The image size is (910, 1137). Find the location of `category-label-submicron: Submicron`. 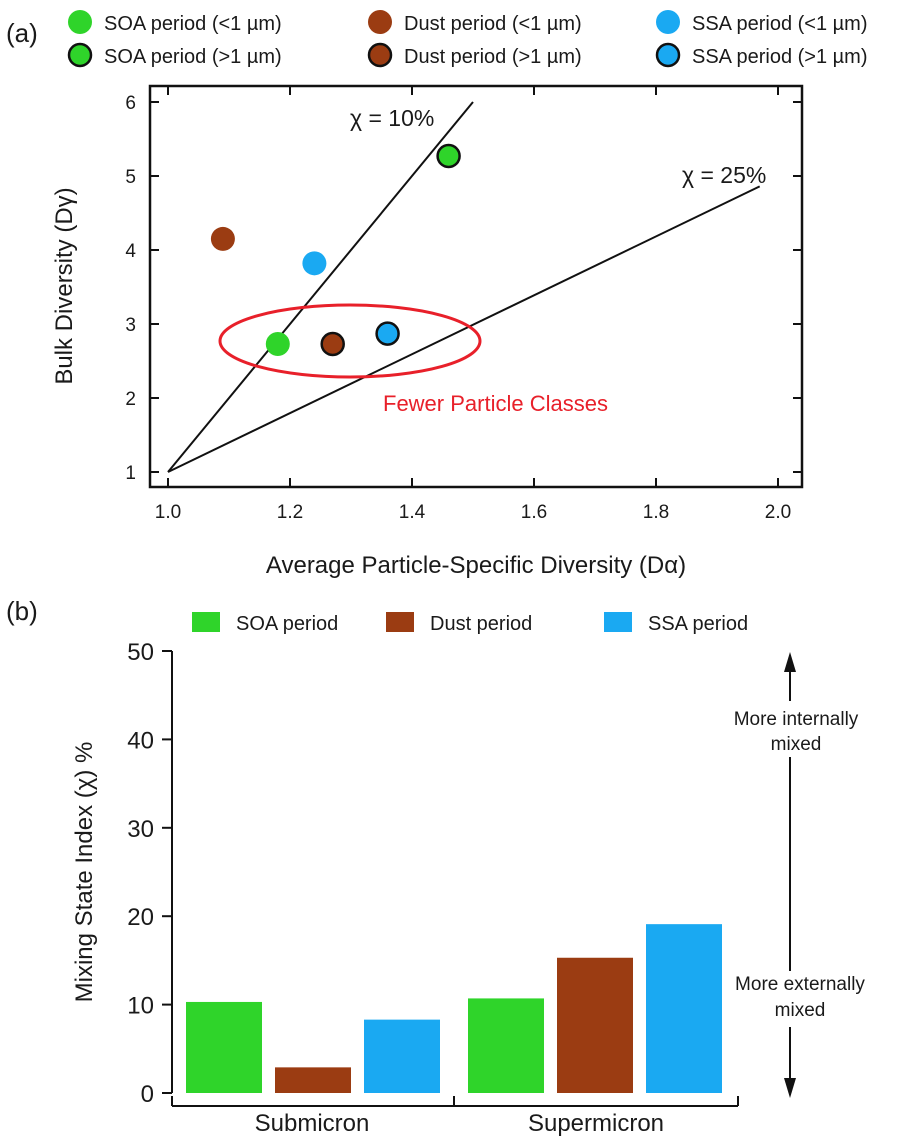

category-label-submicron: Submicron is located at coordinates (312, 1123).